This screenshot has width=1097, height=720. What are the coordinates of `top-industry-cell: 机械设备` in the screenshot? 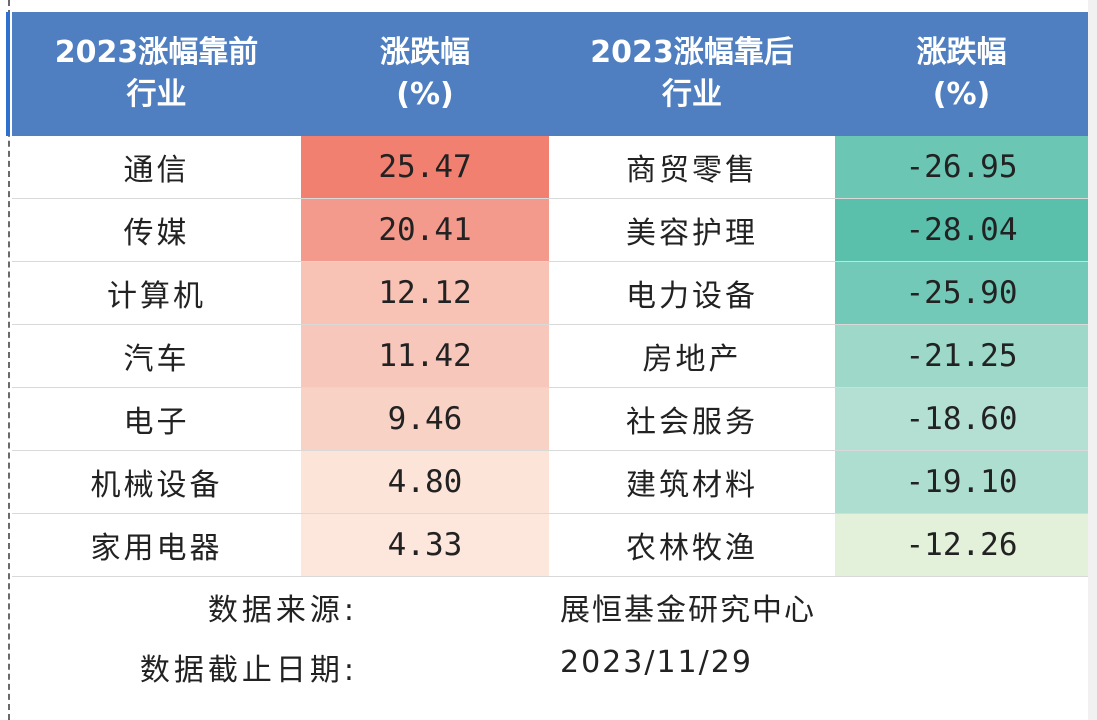 It's located at (156, 482).